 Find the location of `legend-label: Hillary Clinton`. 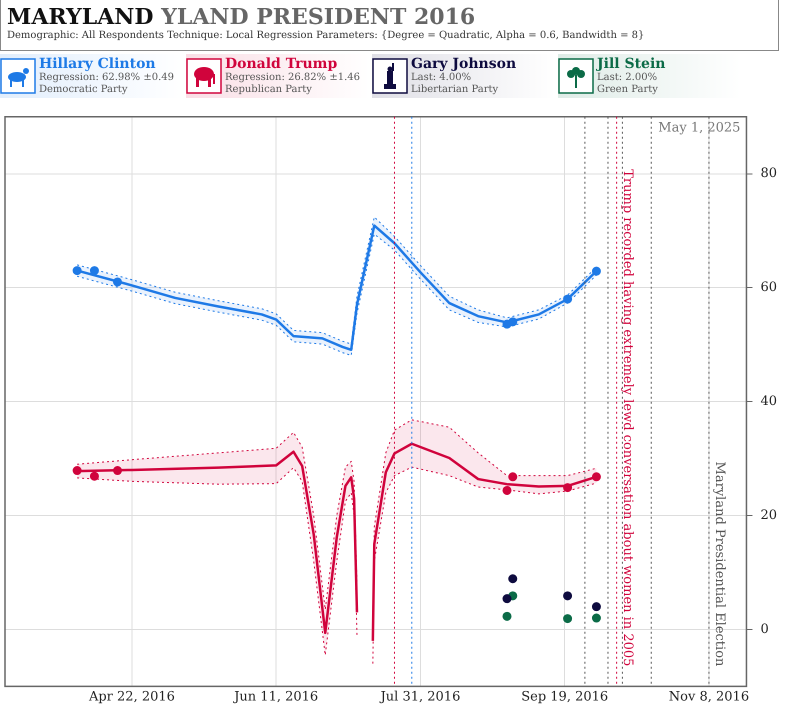

legend-label: Hillary Clinton is located at coordinates (98, 64).